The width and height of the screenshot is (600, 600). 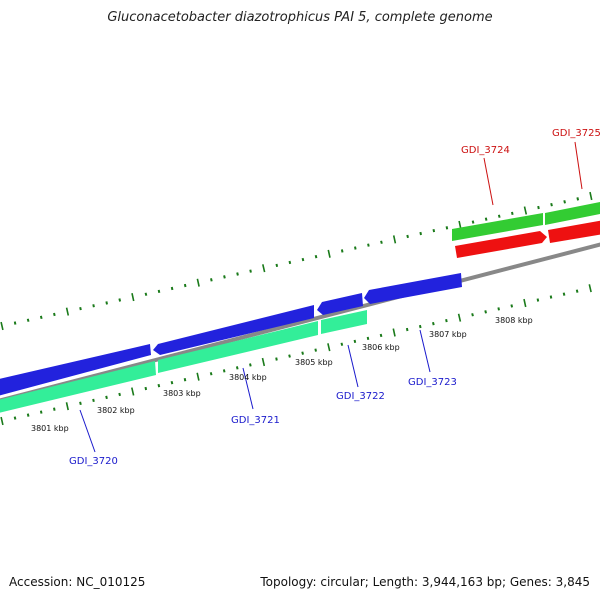 What do you see at coordinates (50, 428) in the screenshot?
I see `kbp-label: 3801 kbp` at bounding box center [50, 428].